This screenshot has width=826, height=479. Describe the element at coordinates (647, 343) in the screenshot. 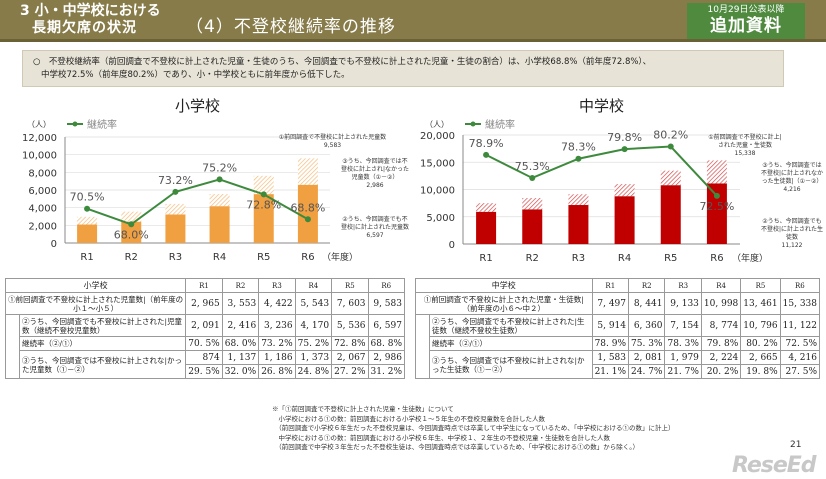

I see `table-cell: 75. 3%` at that location.